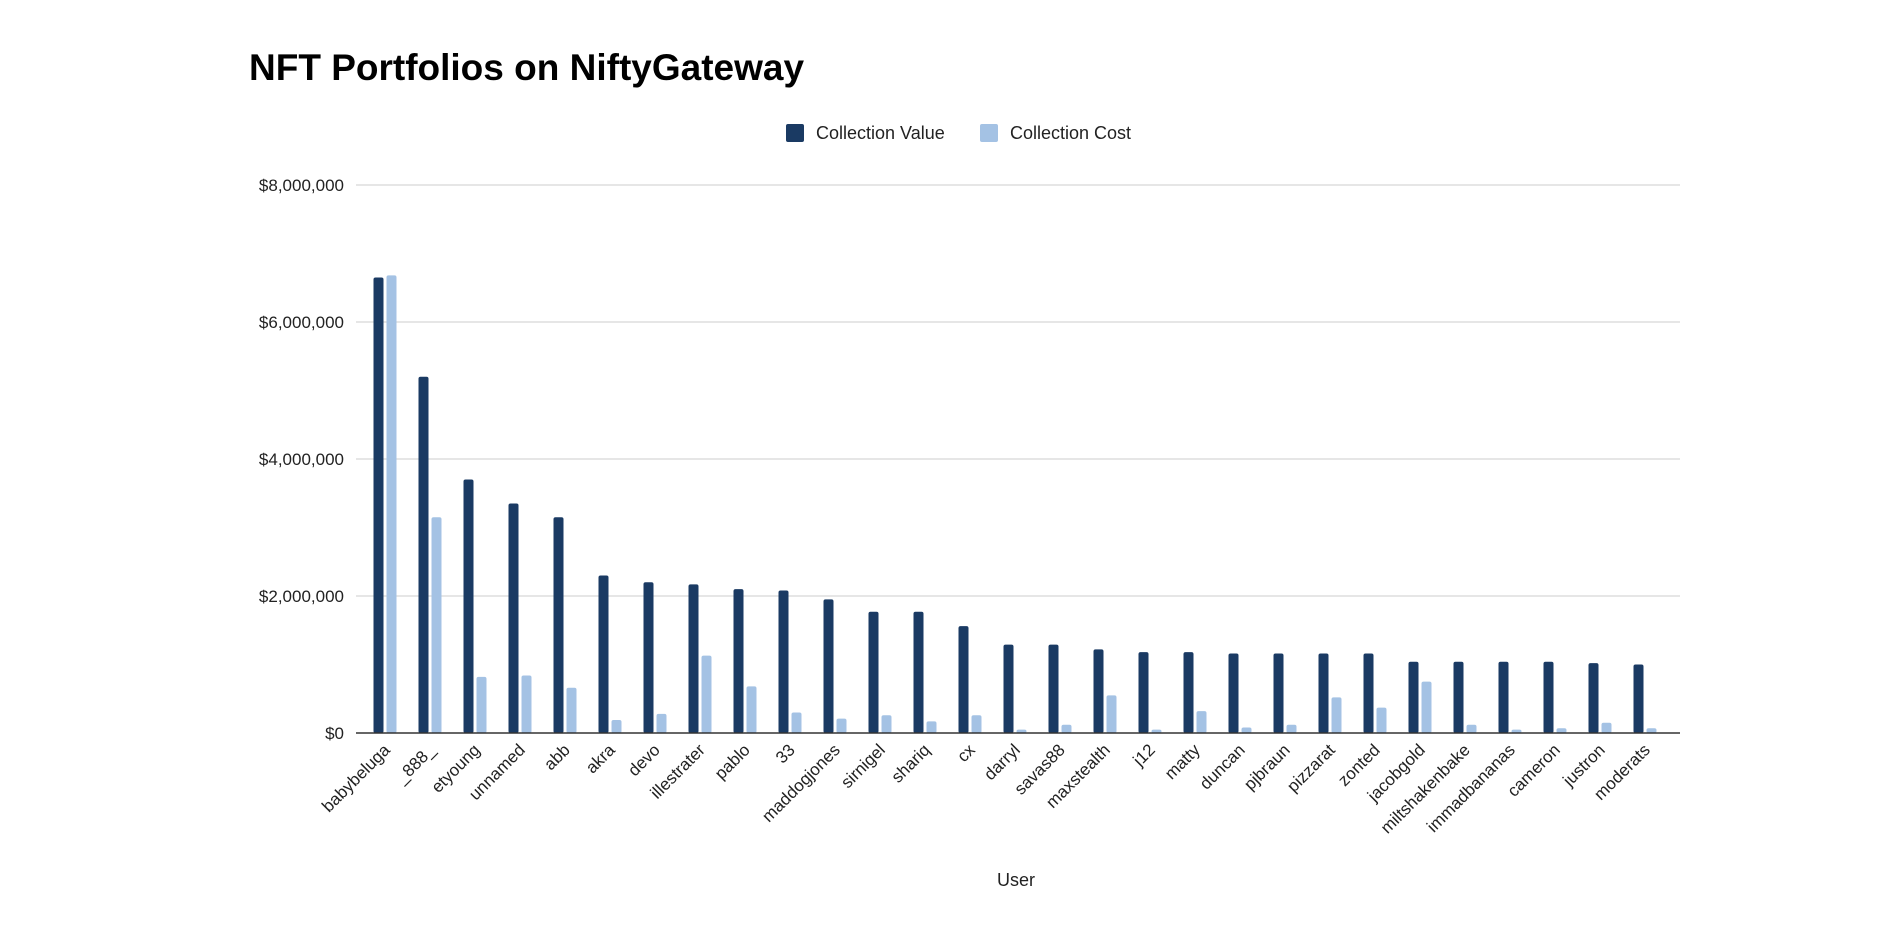  I want to click on bar-collection-cost-zonted, so click(1381, 720).